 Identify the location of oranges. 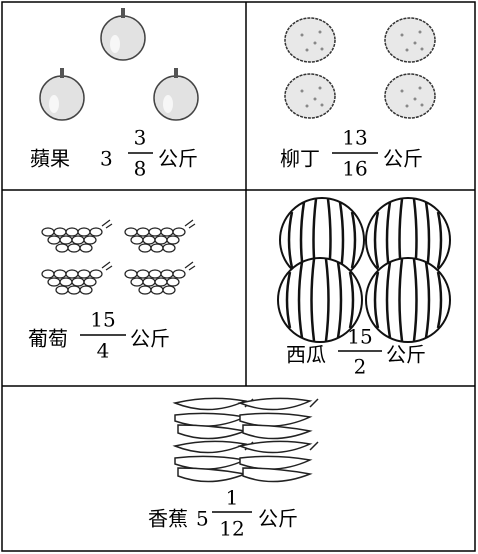
(360, 68).